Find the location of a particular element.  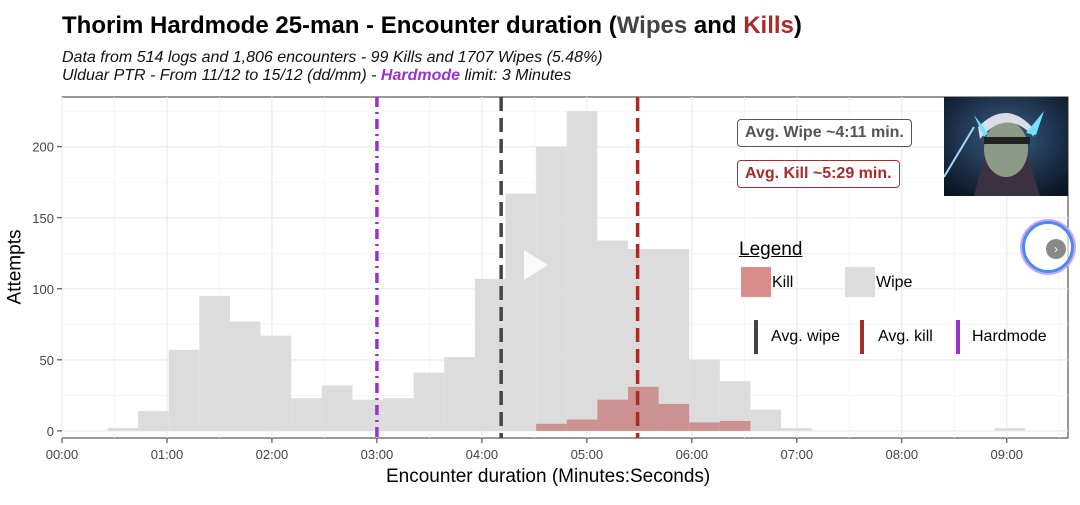

legend-wipe-swatch is located at coordinates (860, 282).